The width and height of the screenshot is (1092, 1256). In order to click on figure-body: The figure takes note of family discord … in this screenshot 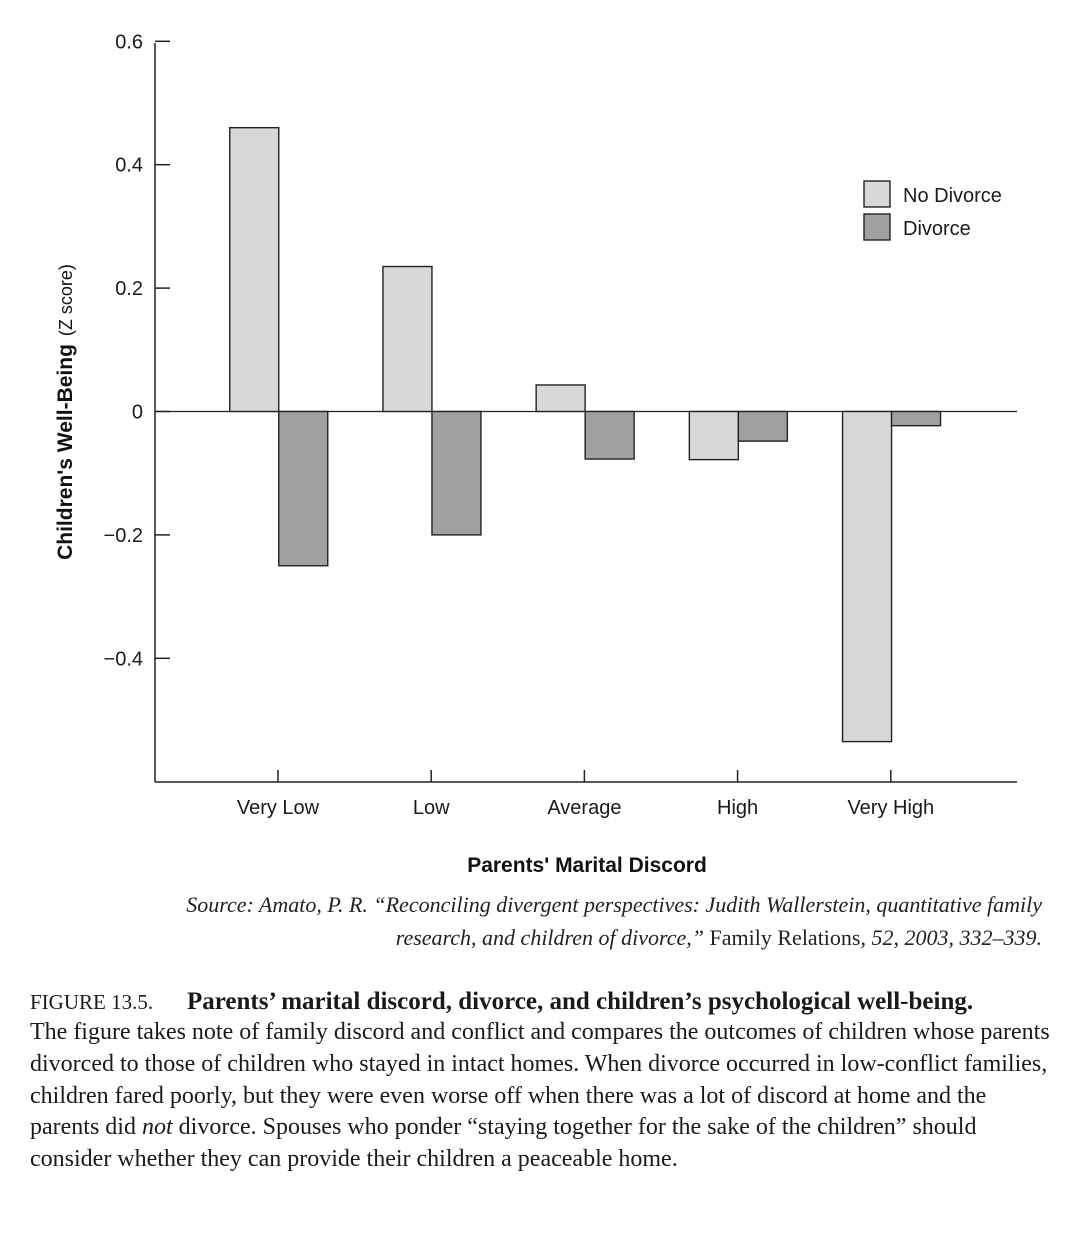, I will do `click(540, 1096)`.